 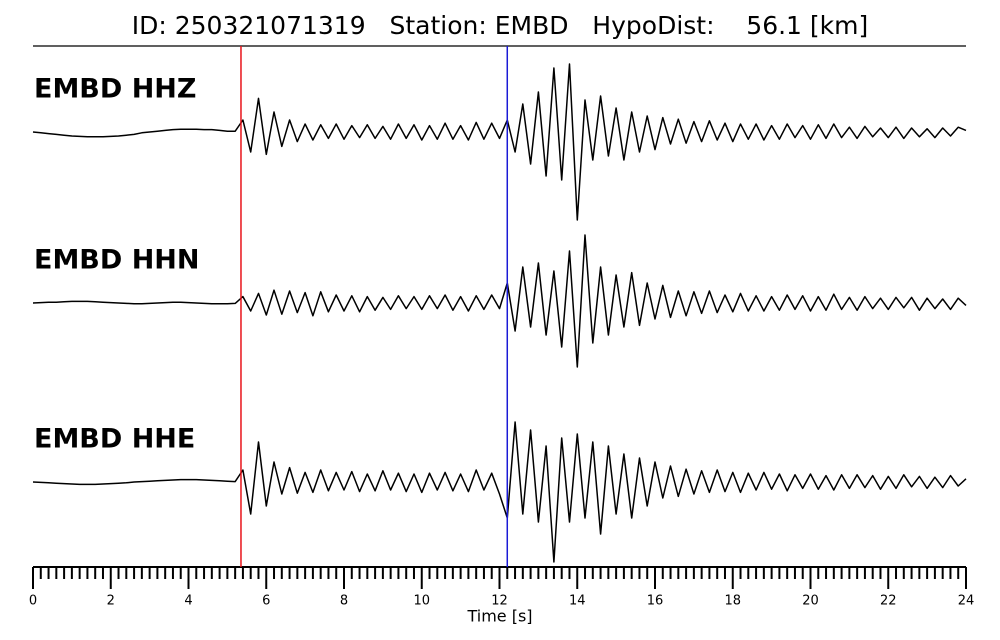 I want to click on x-tick-label: 22, so click(x=888, y=601).